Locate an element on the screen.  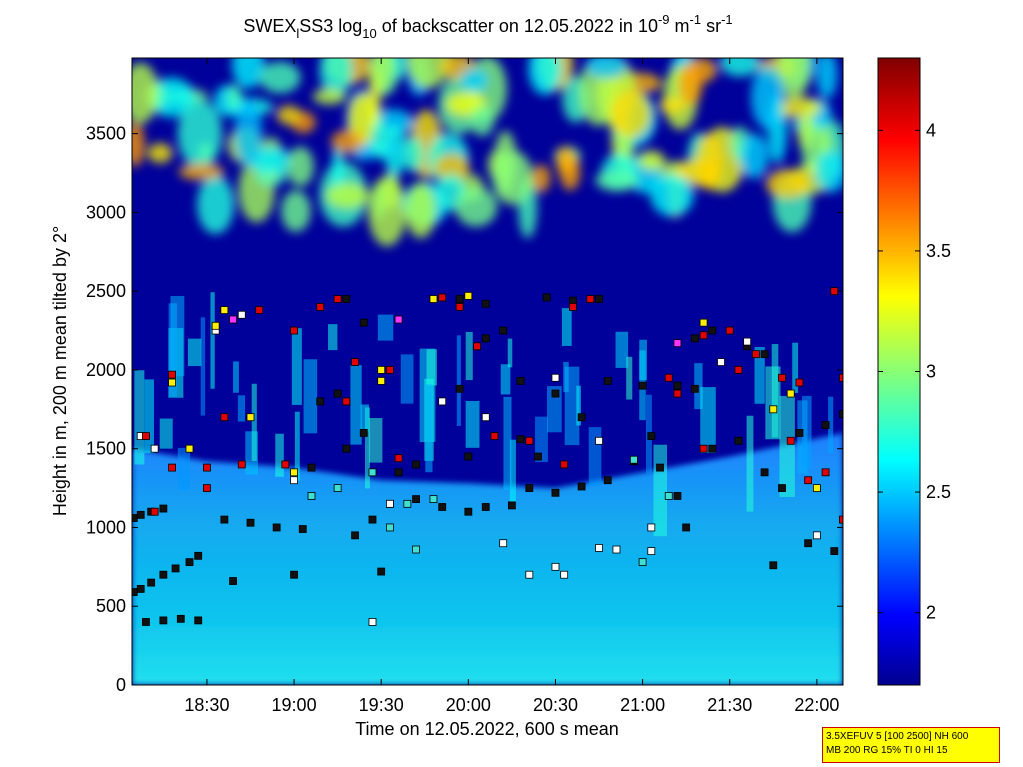
y-tick-label: 2000 is located at coordinates (106, 370).